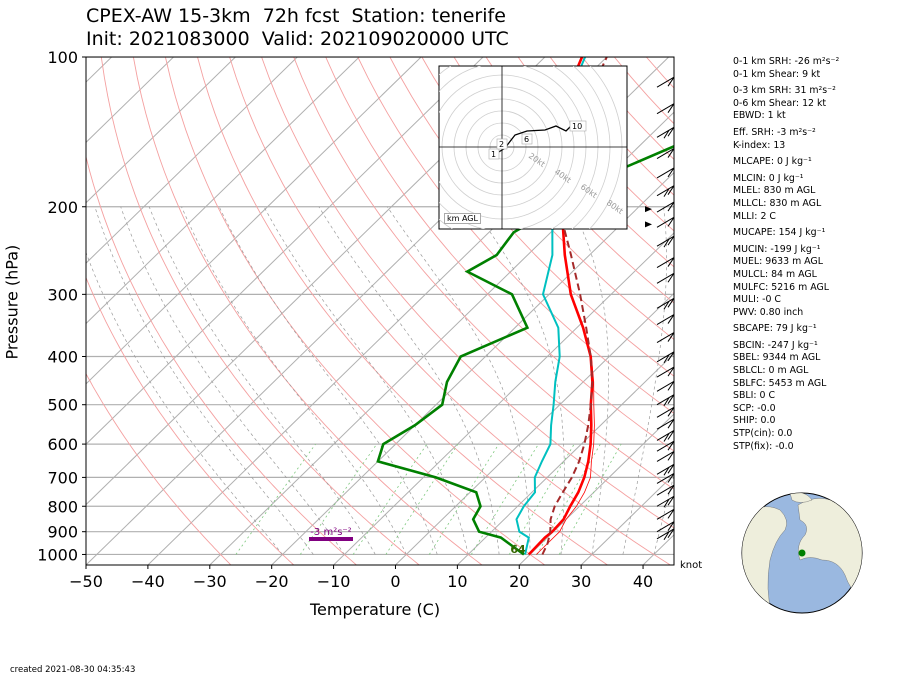 The width and height of the screenshot is (906, 675). What do you see at coordinates (62, 357) in the screenshot?
I see `y-tick-label: 400` at bounding box center [62, 357].